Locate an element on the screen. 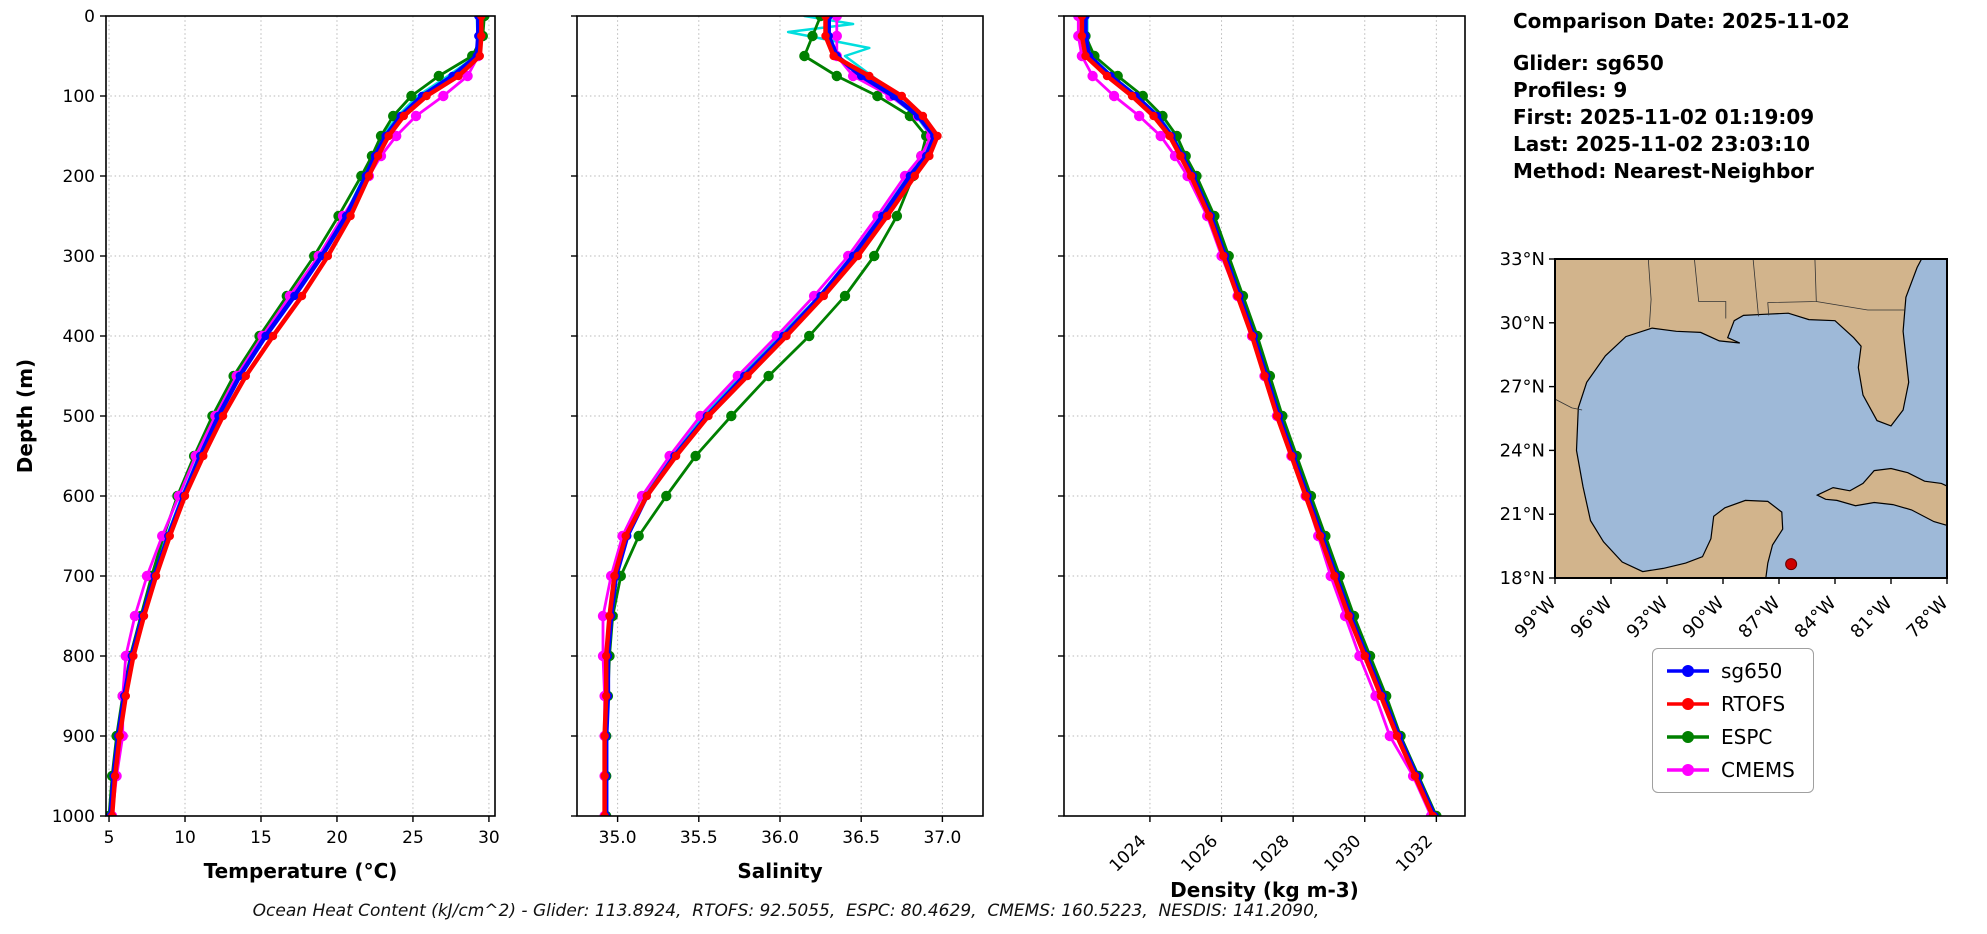 This screenshot has height=934, width=1987. y-tick-label: 1000 is located at coordinates (73, 817).